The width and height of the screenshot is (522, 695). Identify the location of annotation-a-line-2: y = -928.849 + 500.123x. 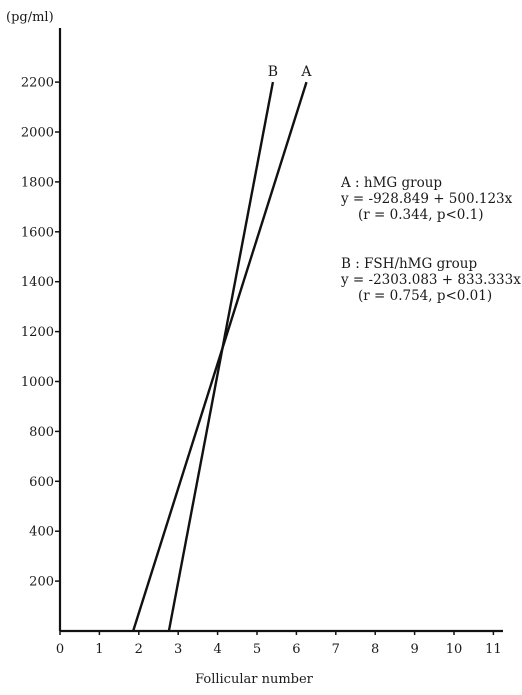
(426, 199).